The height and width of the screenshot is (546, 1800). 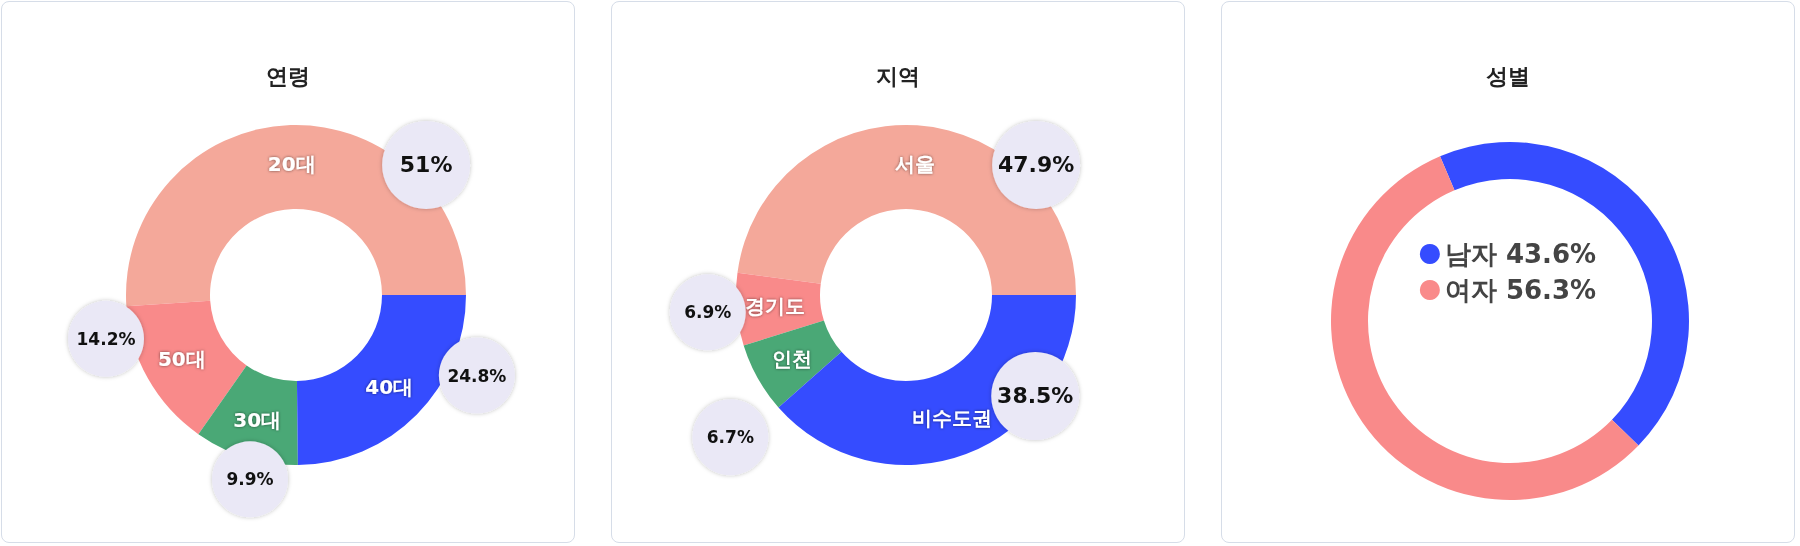 What do you see at coordinates (389, 387) in the screenshot?
I see `slice-label: 40대` at bounding box center [389, 387].